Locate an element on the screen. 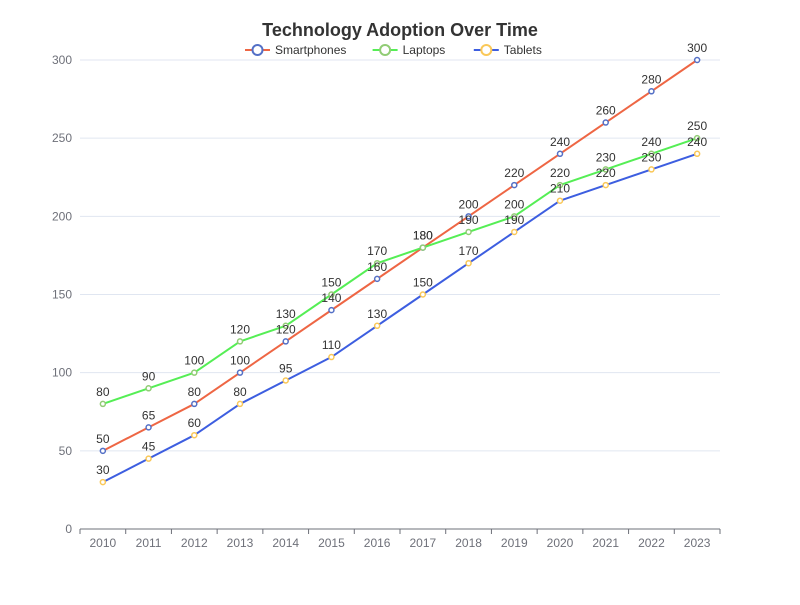 This screenshot has height=605, width=800. legend-marker-laptops is located at coordinates (385, 50).